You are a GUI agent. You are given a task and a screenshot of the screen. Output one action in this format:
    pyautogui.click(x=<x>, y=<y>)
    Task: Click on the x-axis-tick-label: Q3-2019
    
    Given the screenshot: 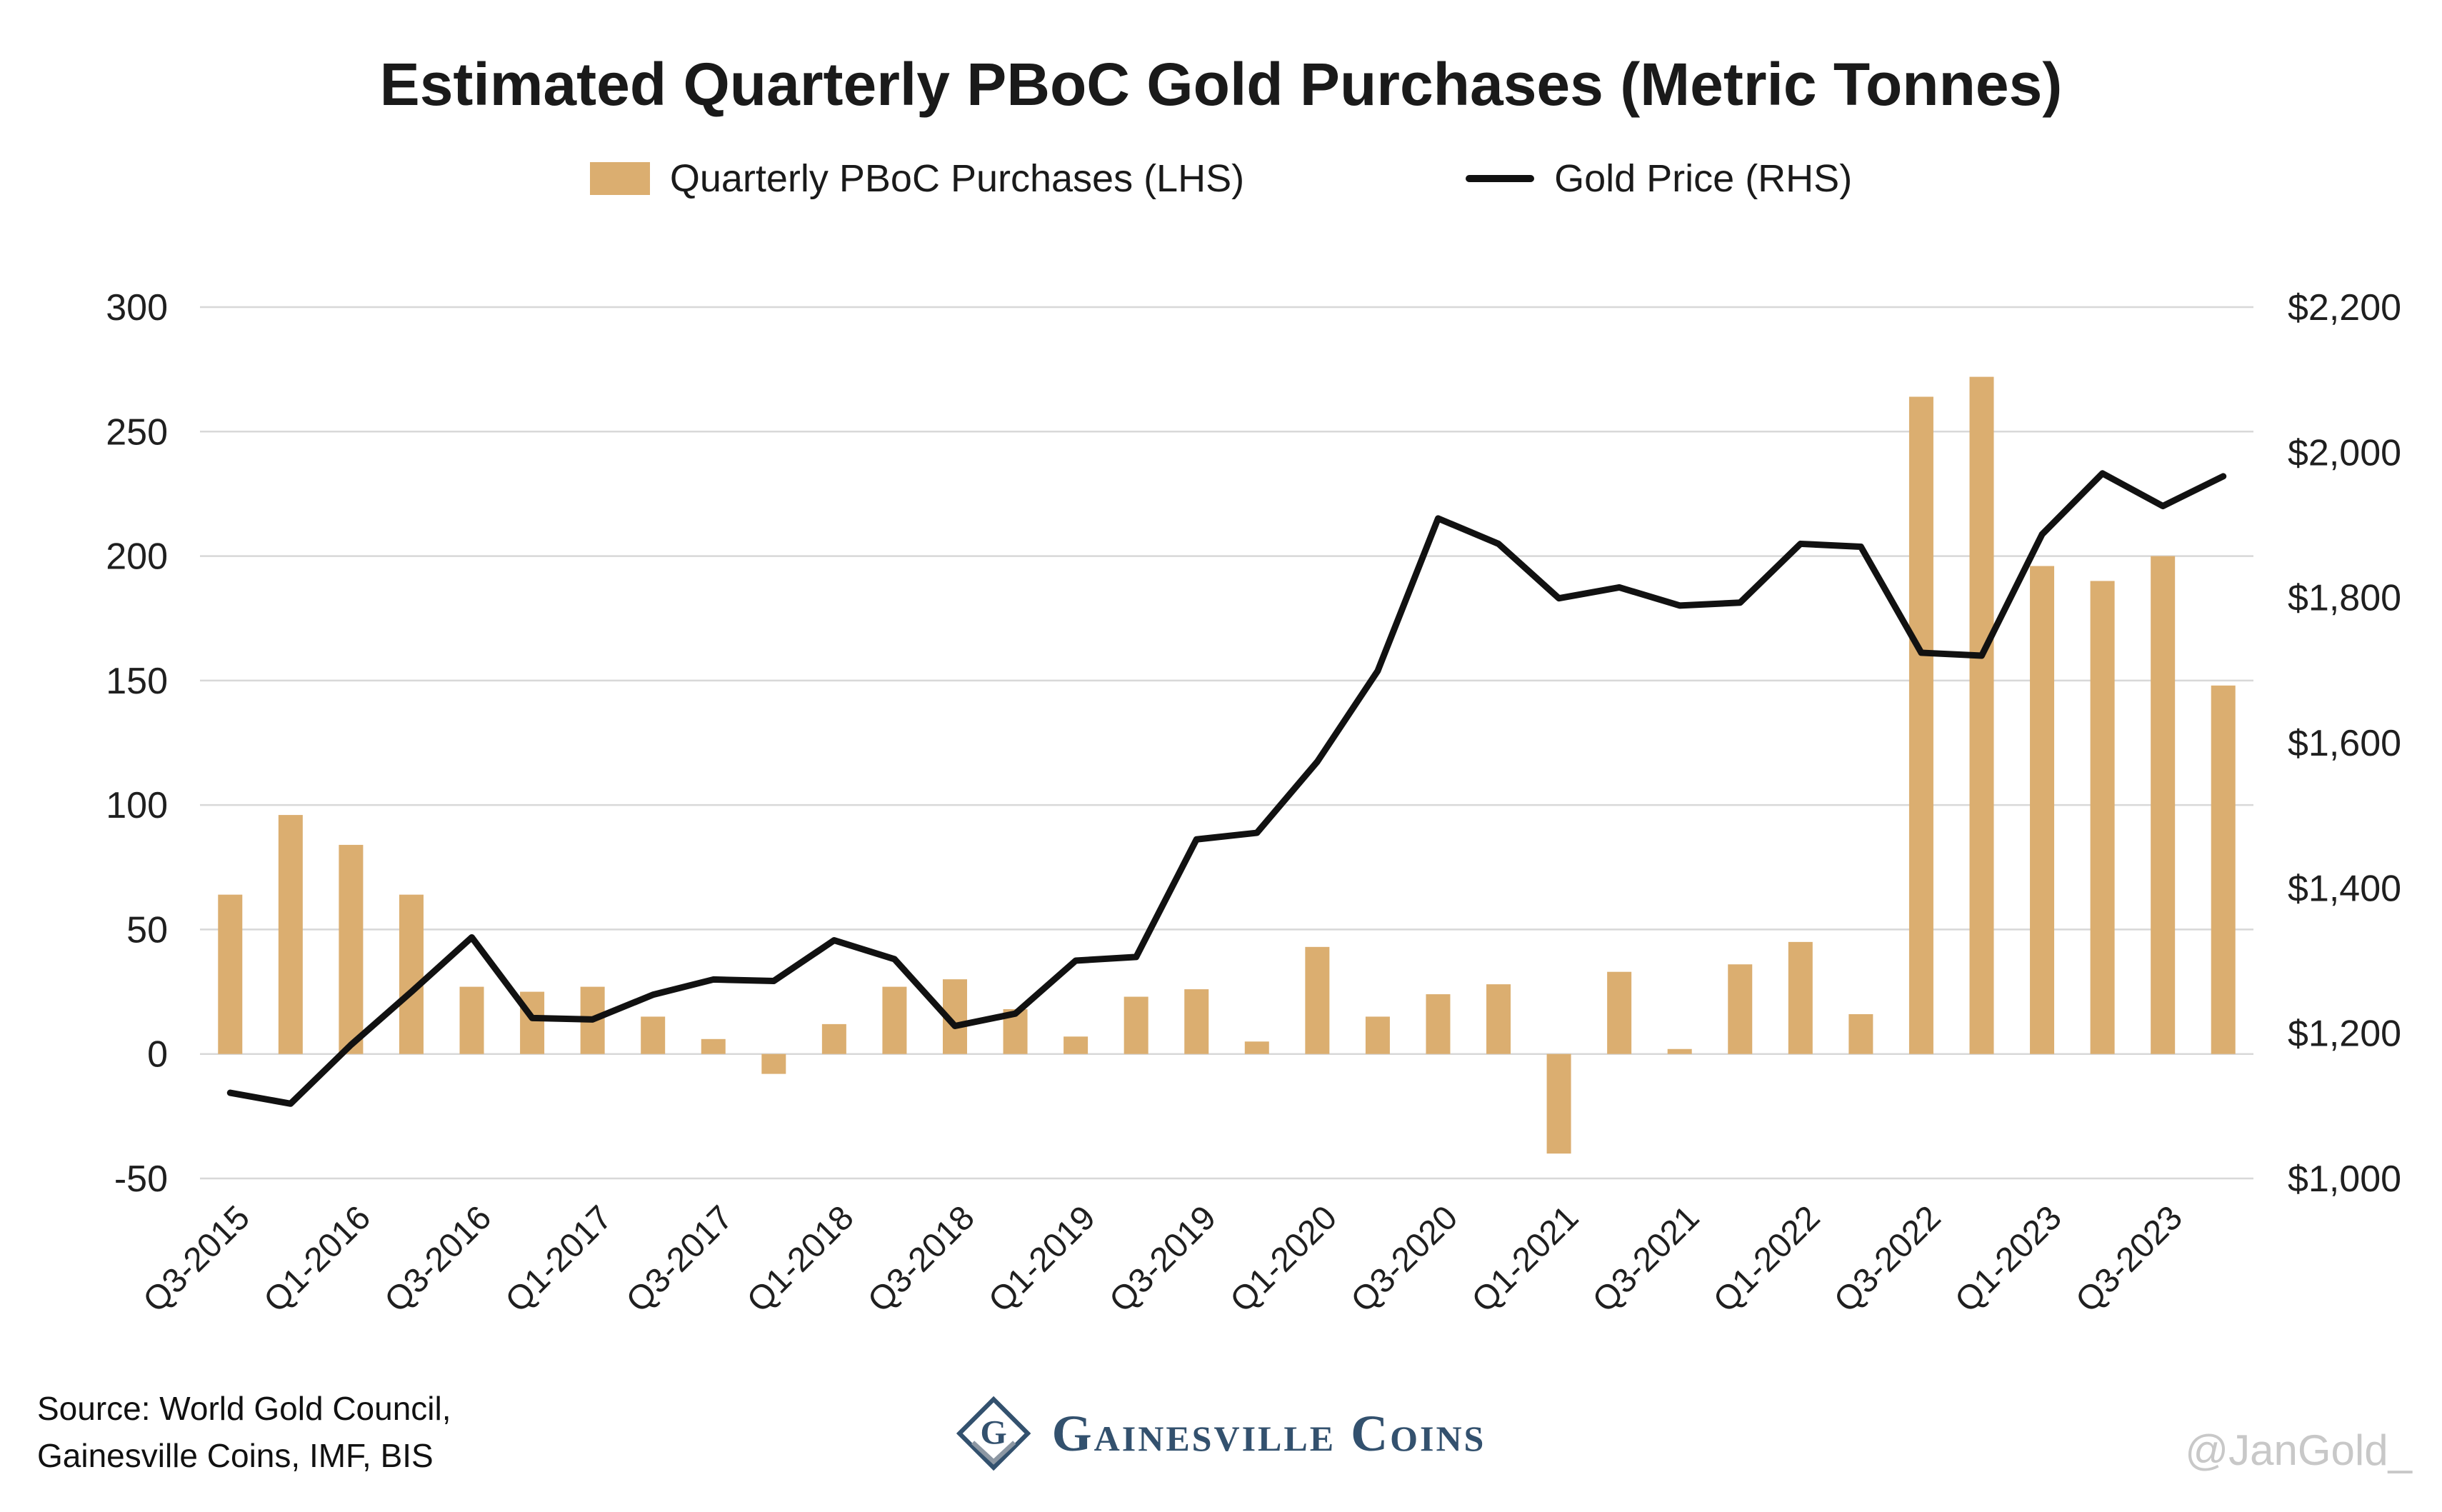 What is the action you would take?
    pyautogui.click(x=1162, y=1259)
    